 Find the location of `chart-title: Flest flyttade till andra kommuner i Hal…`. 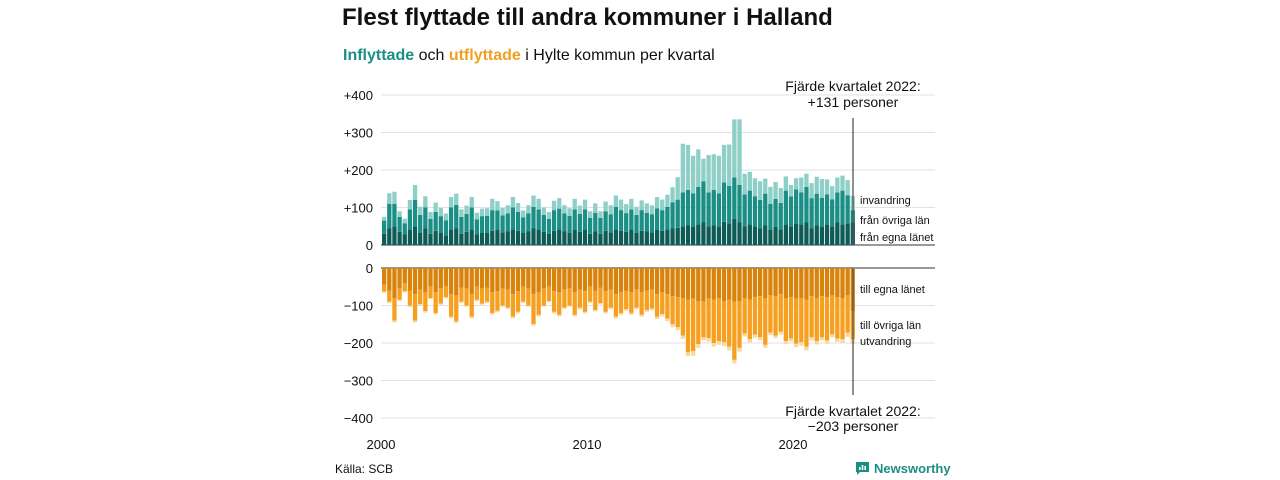

chart-title: Flest flyttade till andra kommuner i Hal… is located at coordinates (587, 17).